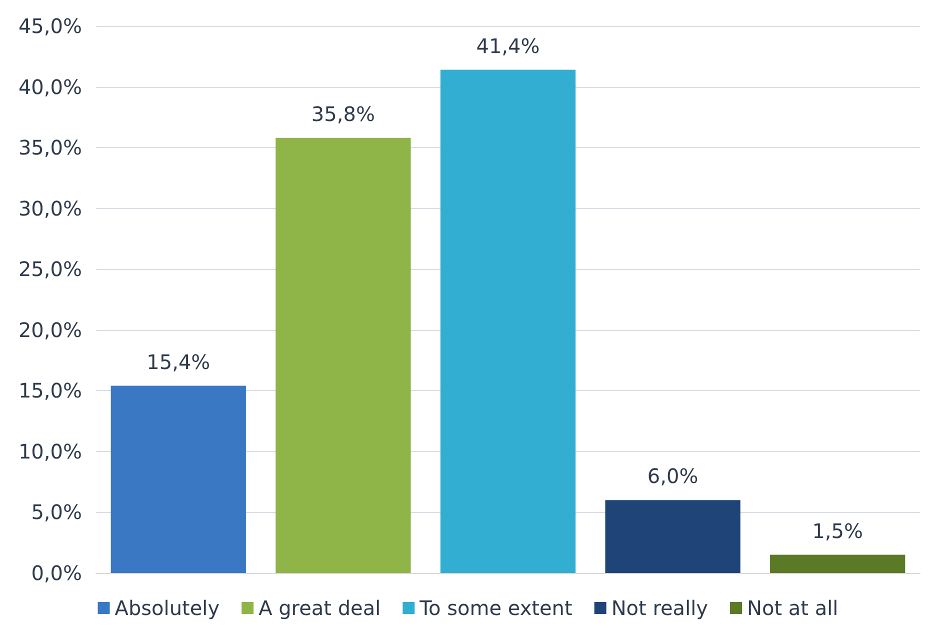  I want to click on data-label: 41,4%, so click(508, 46).